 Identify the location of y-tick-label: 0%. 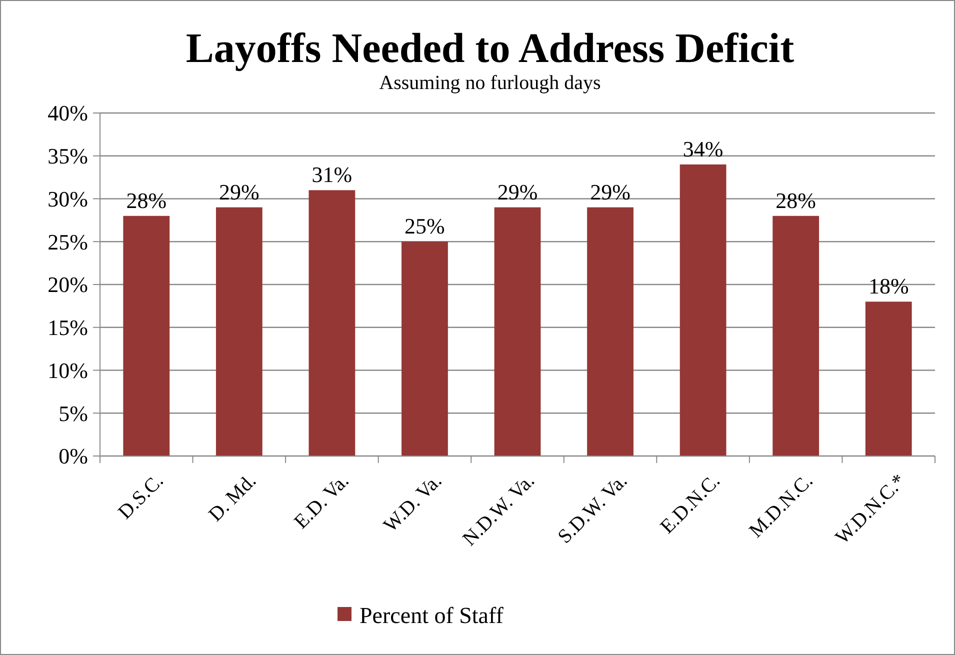
(73, 456).